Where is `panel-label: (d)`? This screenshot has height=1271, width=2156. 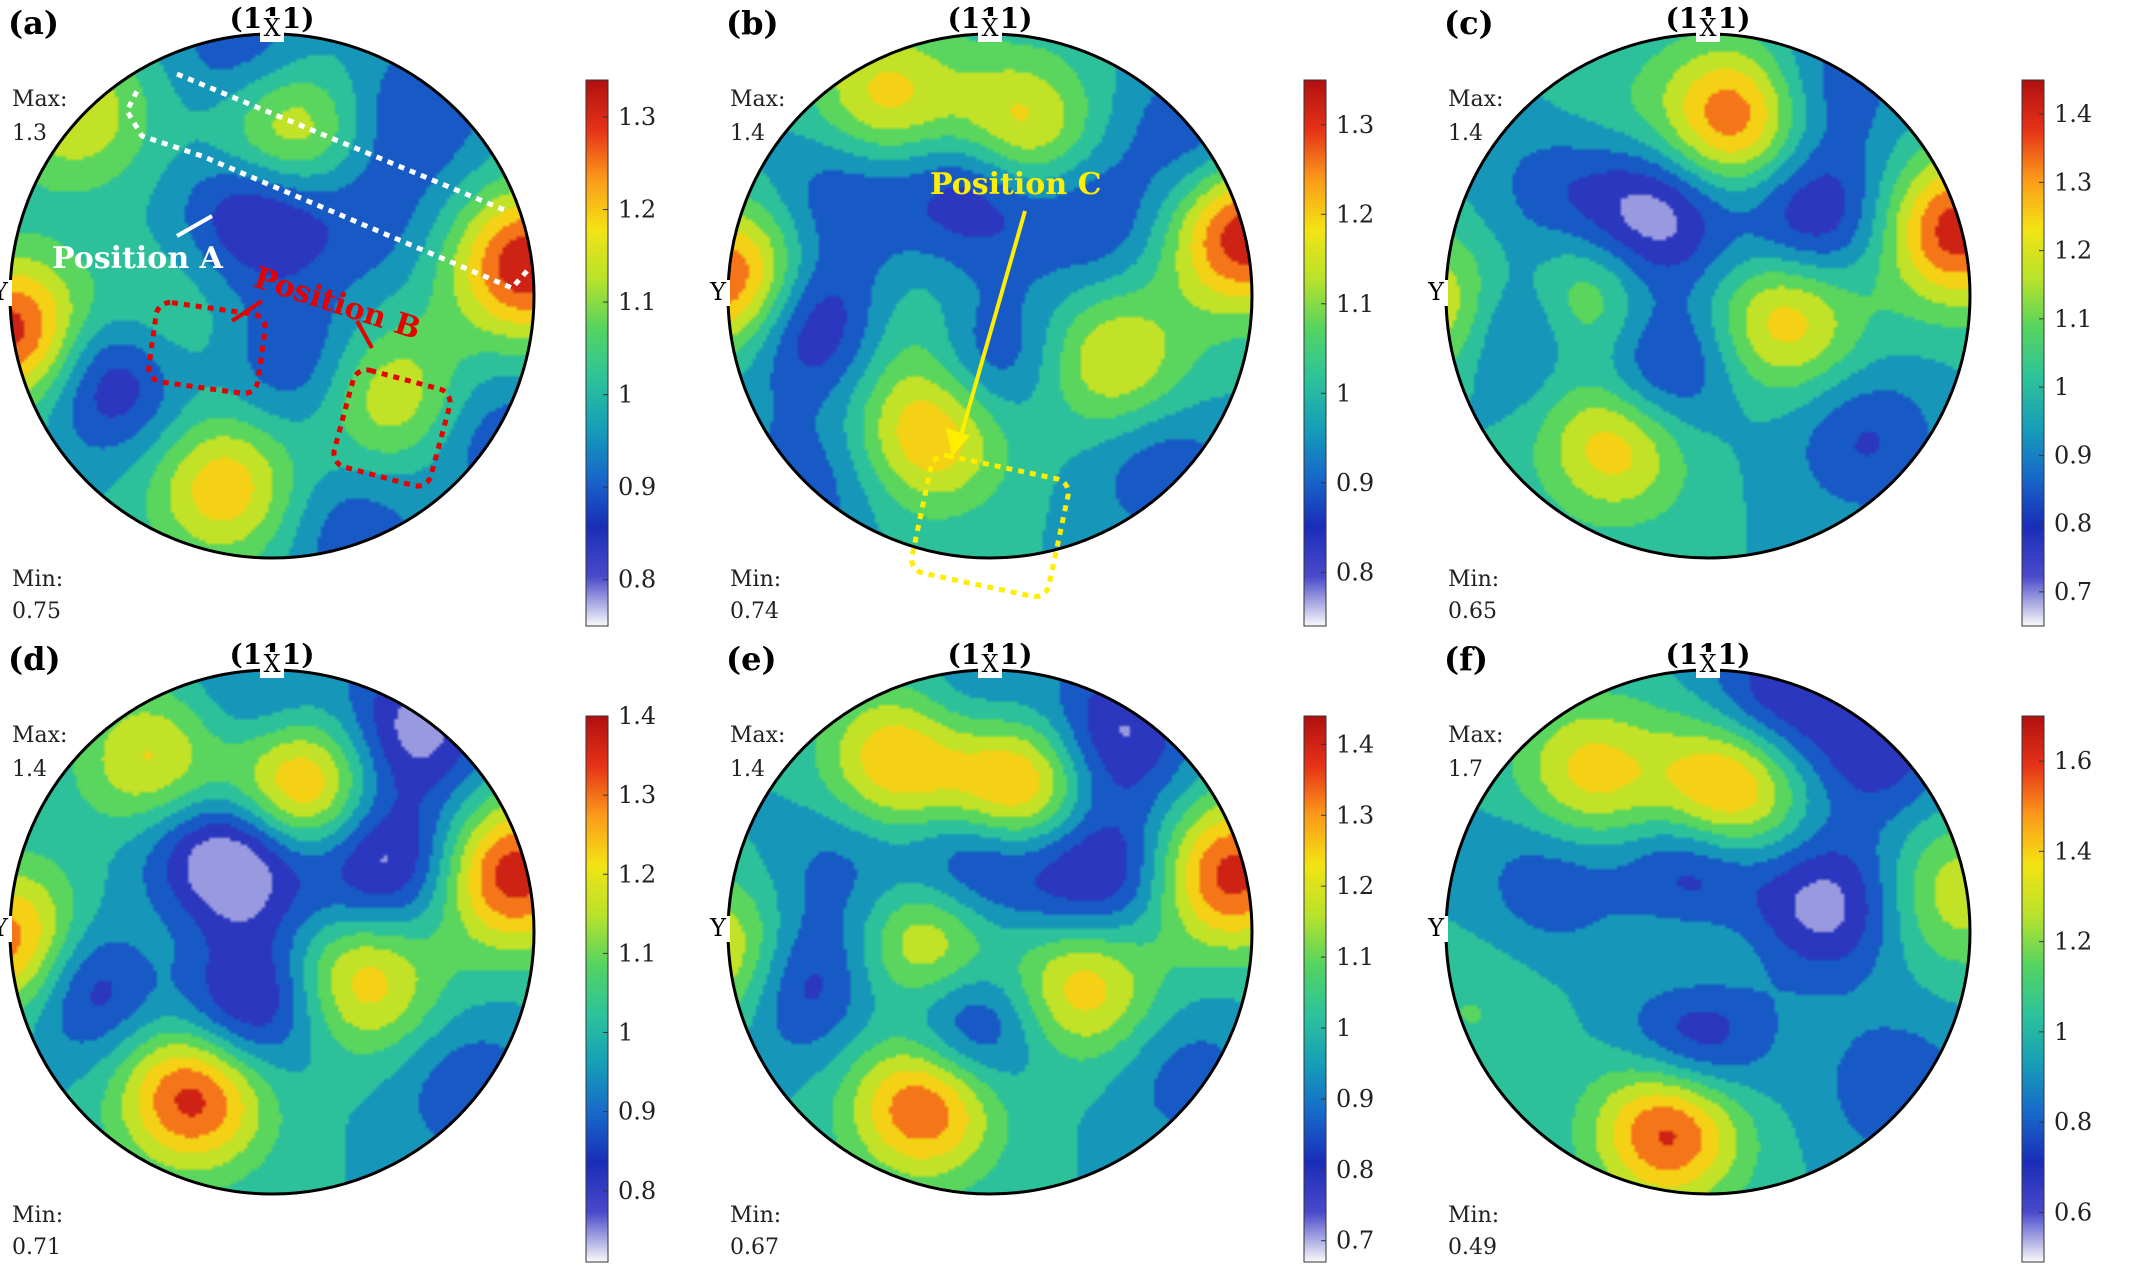 panel-label: (d) is located at coordinates (34, 659).